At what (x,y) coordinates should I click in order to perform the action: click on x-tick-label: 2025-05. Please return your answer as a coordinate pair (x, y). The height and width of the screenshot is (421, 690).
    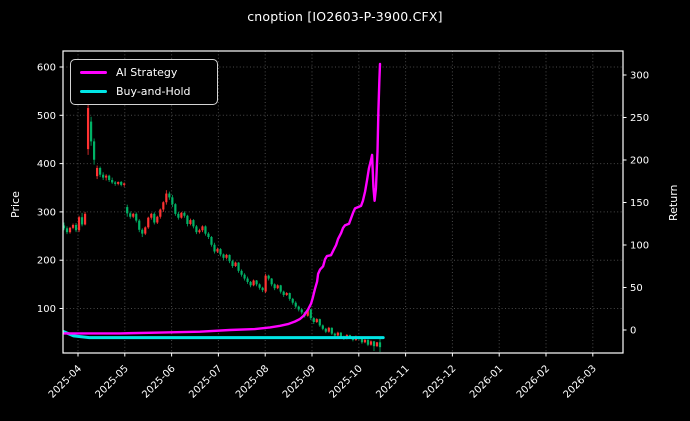
    Looking at the image, I should click on (112, 381).